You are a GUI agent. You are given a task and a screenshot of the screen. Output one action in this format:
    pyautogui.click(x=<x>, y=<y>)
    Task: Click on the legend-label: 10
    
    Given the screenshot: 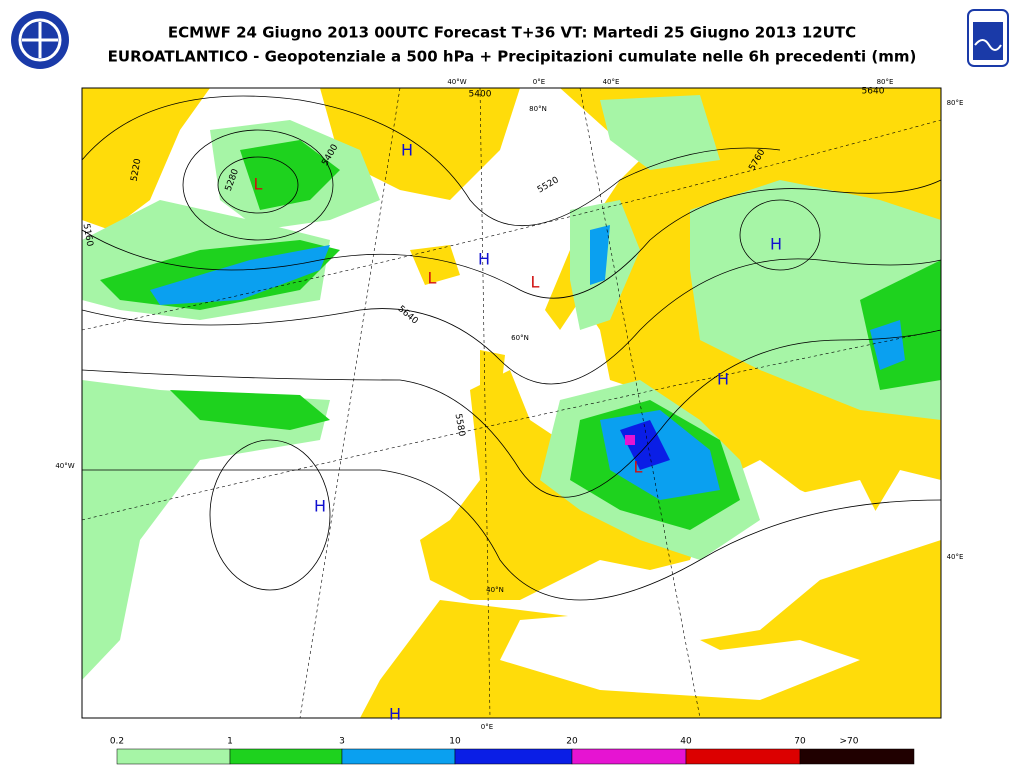 What is the action you would take?
    pyautogui.click(x=455, y=742)
    